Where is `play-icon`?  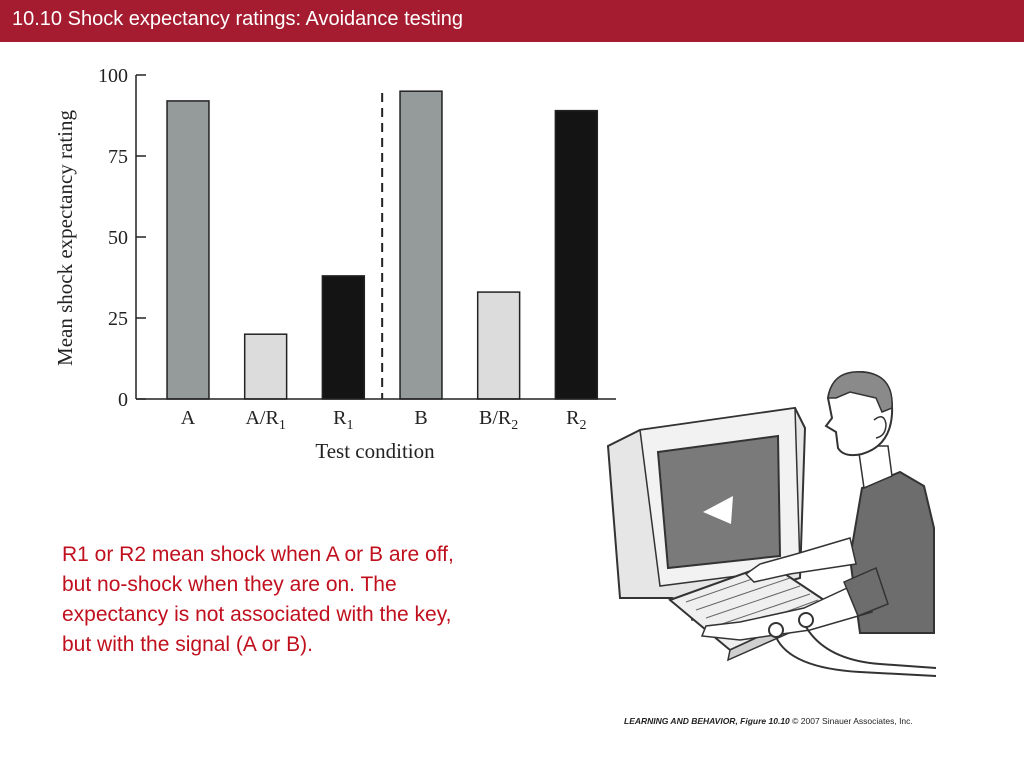 play-icon is located at coordinates (718, 510).